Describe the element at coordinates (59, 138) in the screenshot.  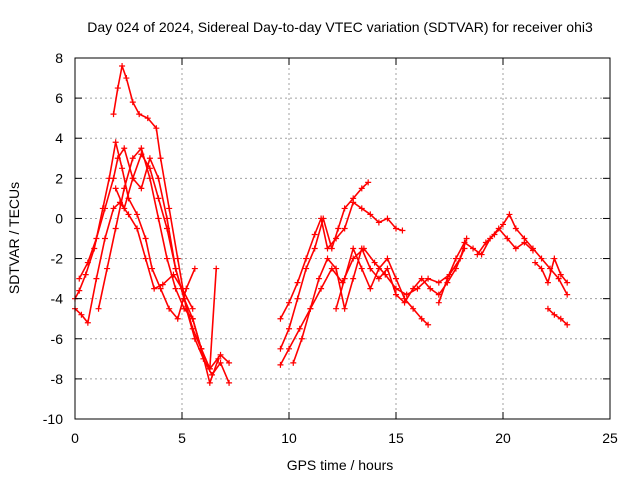
I see `y-tick-label: 4` at that location.